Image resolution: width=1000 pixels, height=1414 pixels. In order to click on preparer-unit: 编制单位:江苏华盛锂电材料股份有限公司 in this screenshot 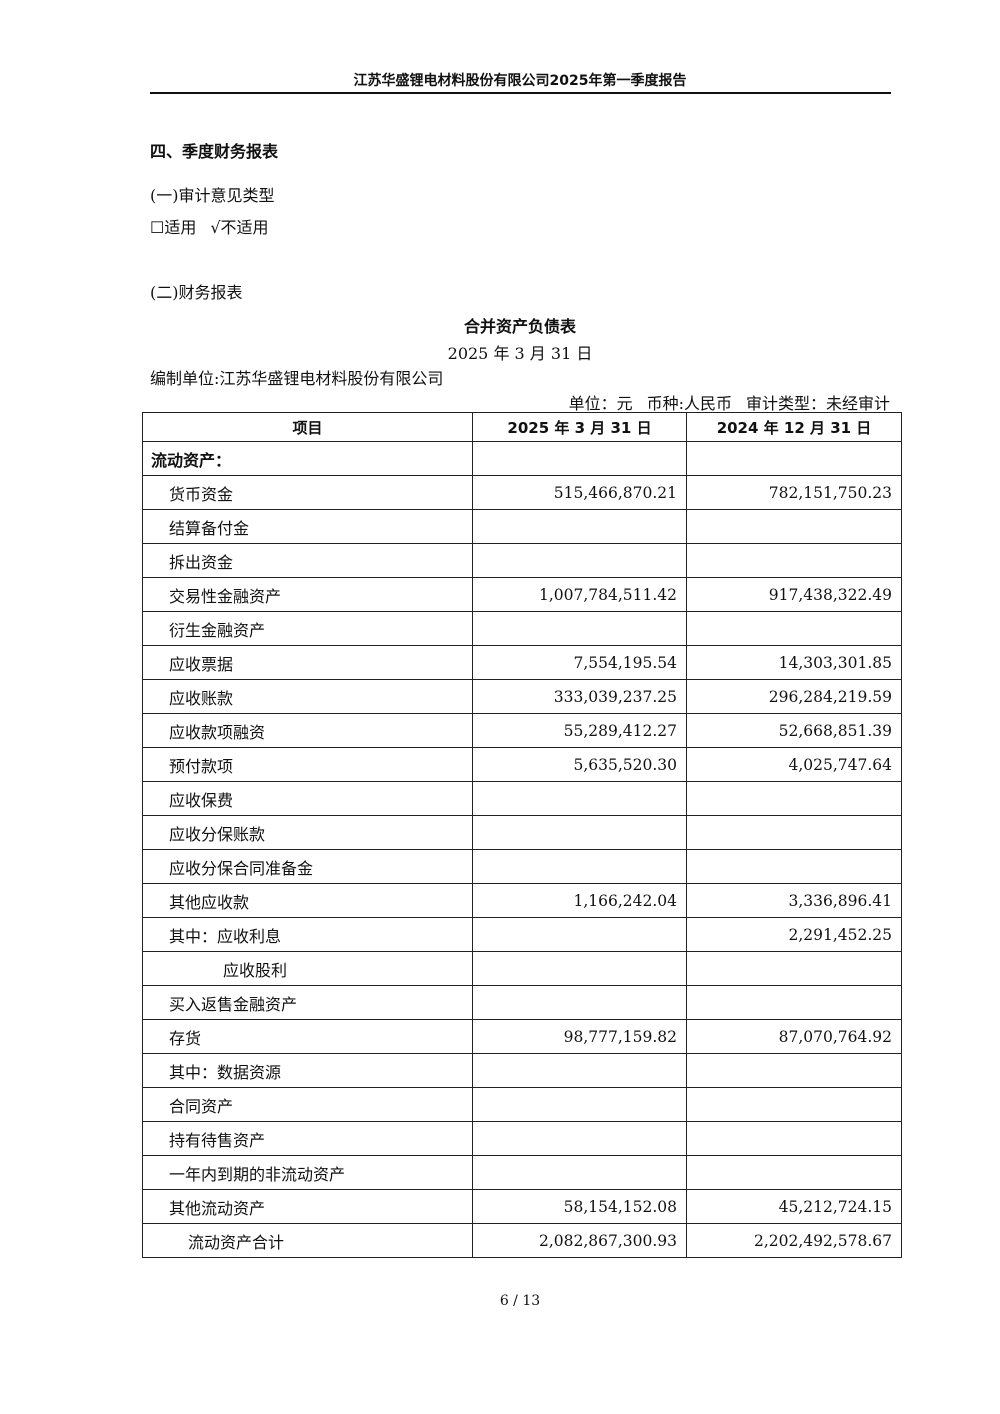, I will do `click(297, 378)`.